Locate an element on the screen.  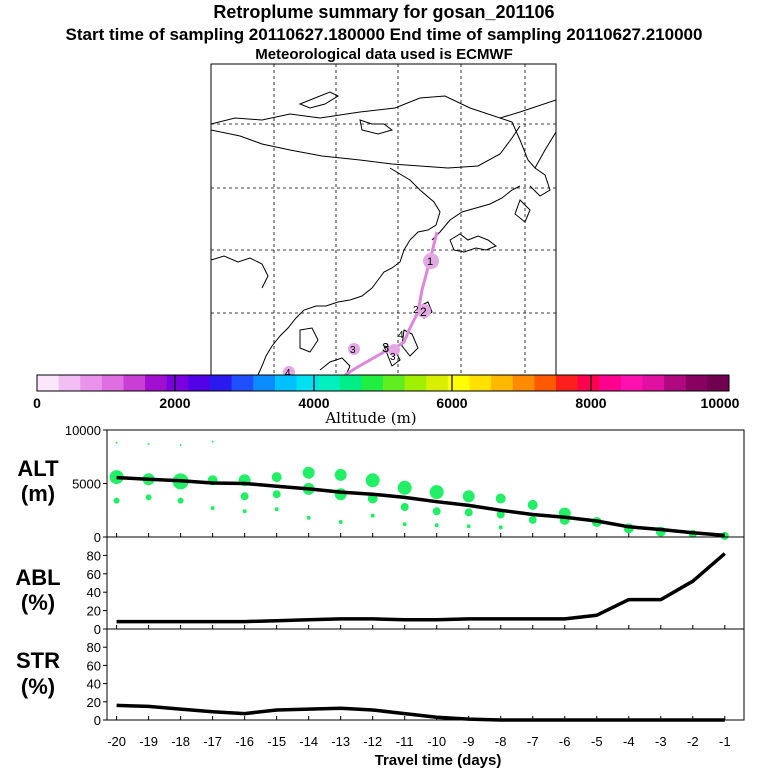
x-tick-label: -8 is located at coordinates (501, 741).